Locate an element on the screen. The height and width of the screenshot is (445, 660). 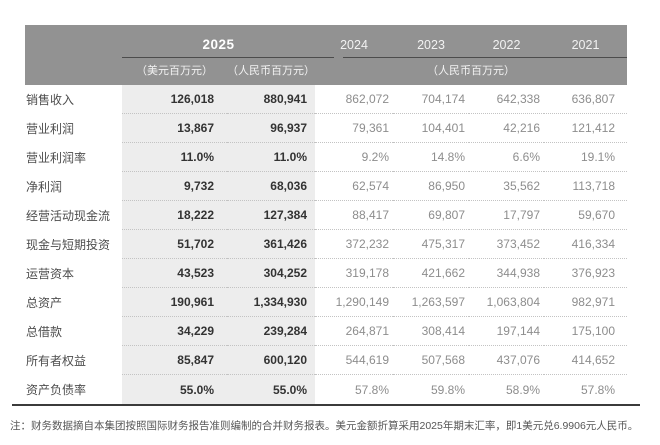
header-underline-prior-years is located at coordinates (485, 57).